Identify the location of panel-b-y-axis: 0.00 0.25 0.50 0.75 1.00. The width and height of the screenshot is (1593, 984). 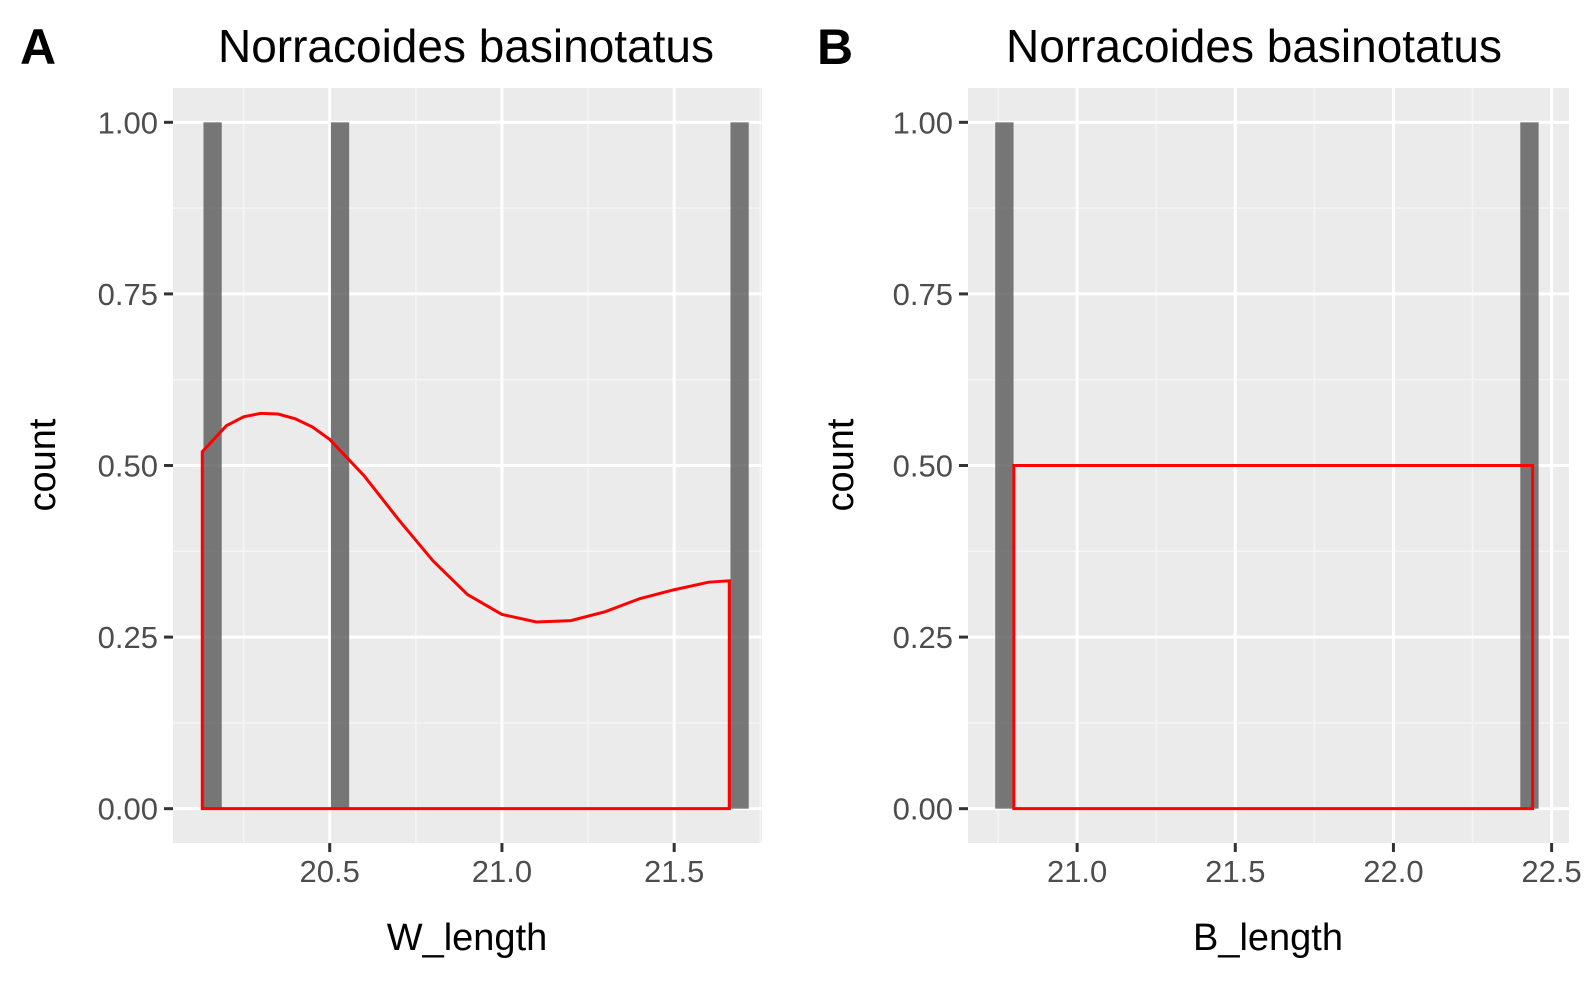
(930, 466).